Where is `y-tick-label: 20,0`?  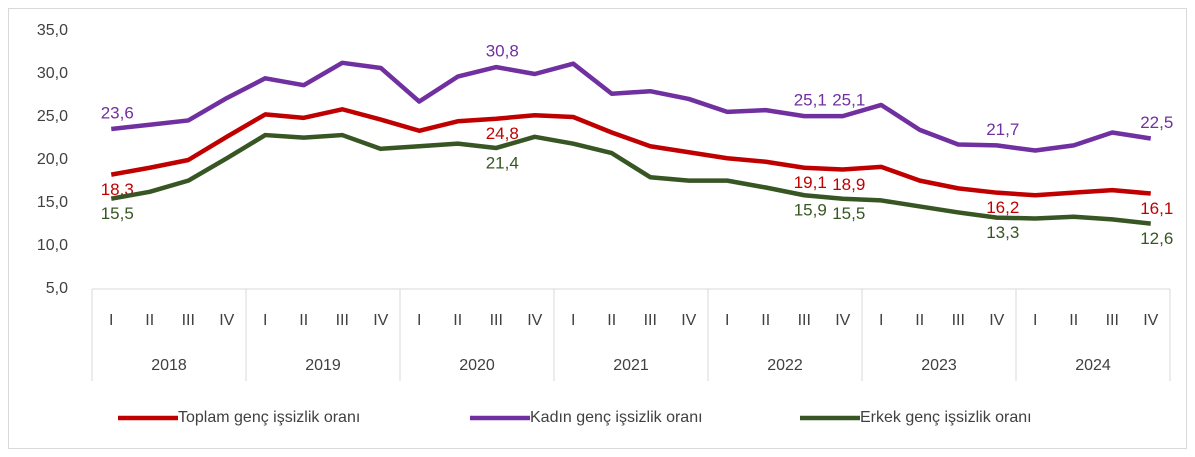
y-tick-label: 20,0 is located at coordinates (52, 159).